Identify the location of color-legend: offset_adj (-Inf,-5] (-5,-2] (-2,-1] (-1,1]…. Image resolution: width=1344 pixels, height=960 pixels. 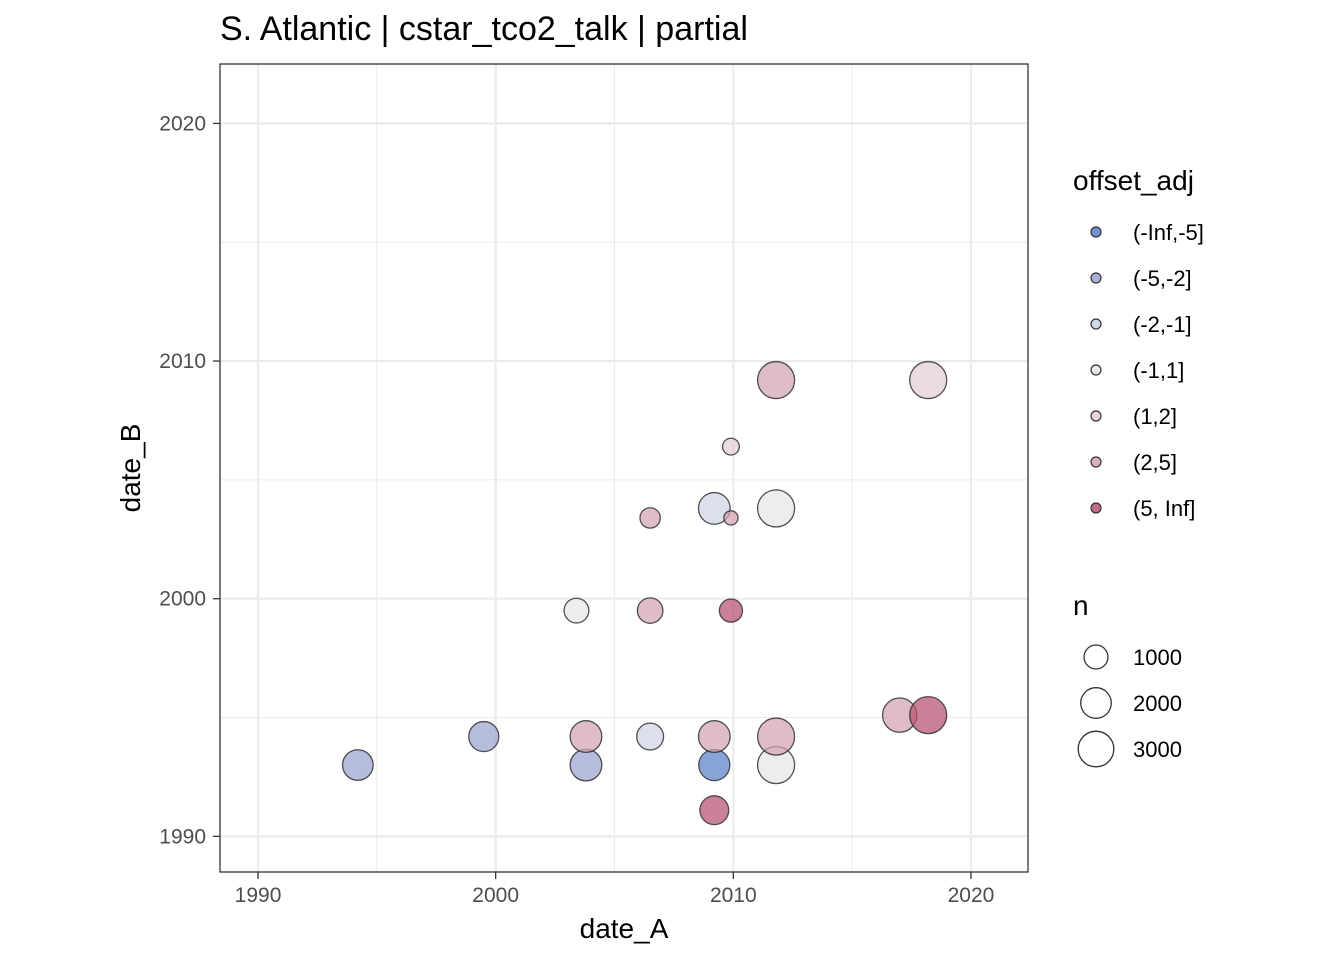
(1138, 343).